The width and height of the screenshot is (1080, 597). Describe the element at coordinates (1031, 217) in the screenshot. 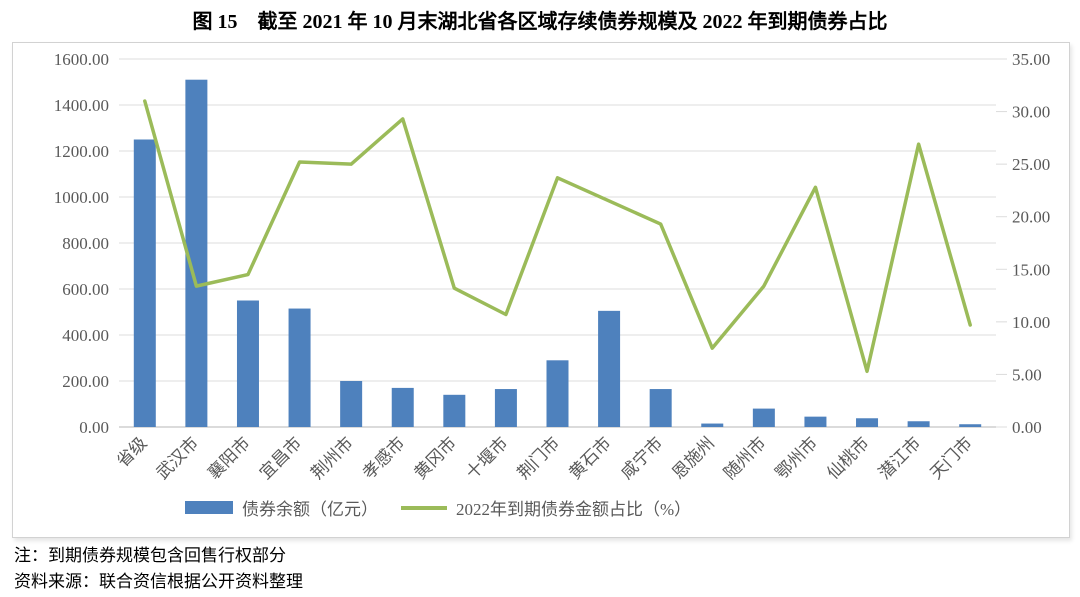

I see `right-axis-label: 20.00` at that location.